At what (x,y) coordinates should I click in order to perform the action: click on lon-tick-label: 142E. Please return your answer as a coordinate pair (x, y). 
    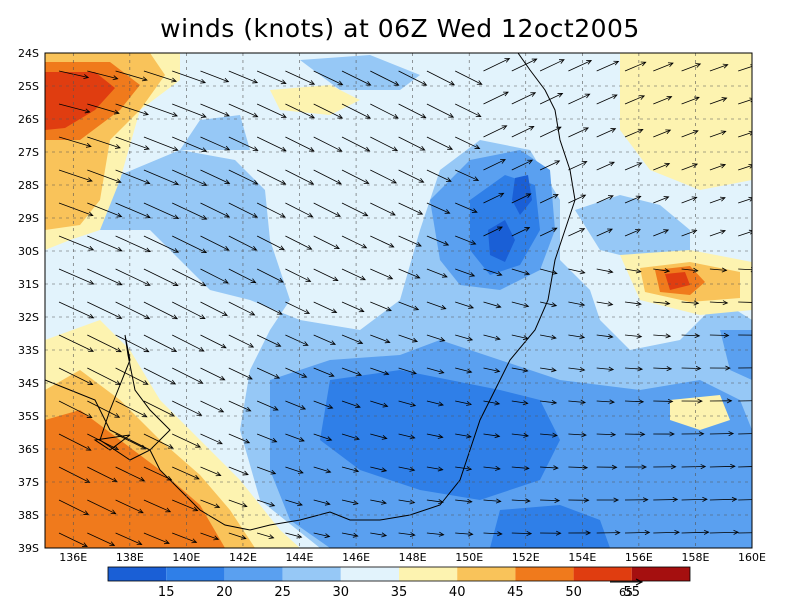
    Looking at the image, I should click on (243, 557).